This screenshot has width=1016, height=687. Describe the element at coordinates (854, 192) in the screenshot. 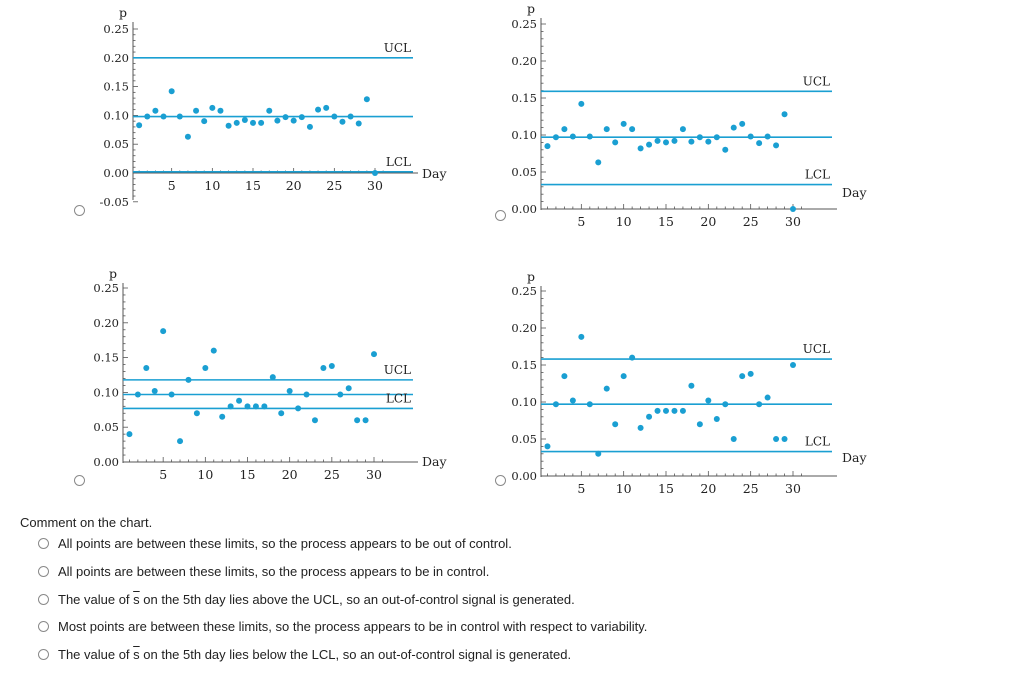

I see `x-axis-label: Day` at that location.